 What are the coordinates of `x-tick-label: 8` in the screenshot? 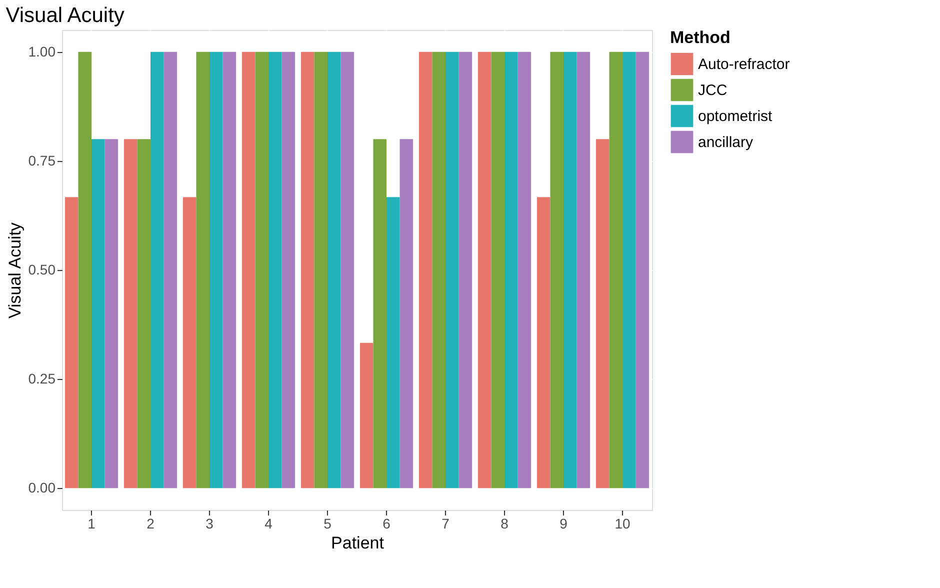 It's located at (504, 524).